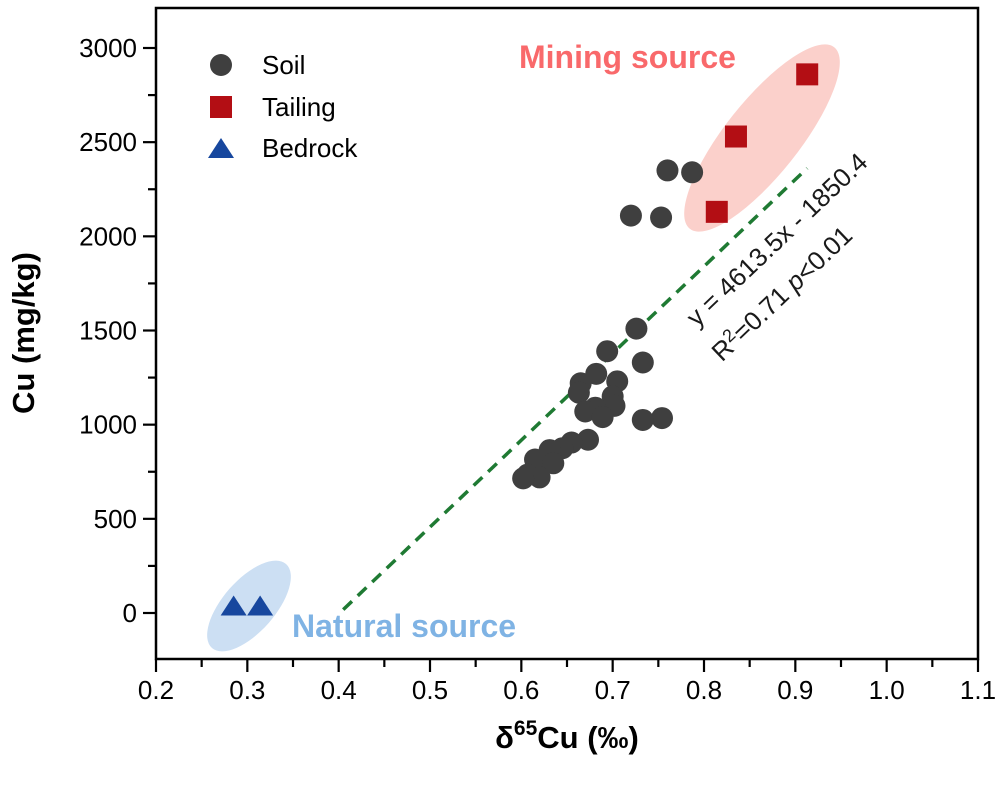 This screenshot has width=1001, height=791. Describe the element at coordinates (130, 613) in the screenshot. I see `y-tick-label: 0` at that location.